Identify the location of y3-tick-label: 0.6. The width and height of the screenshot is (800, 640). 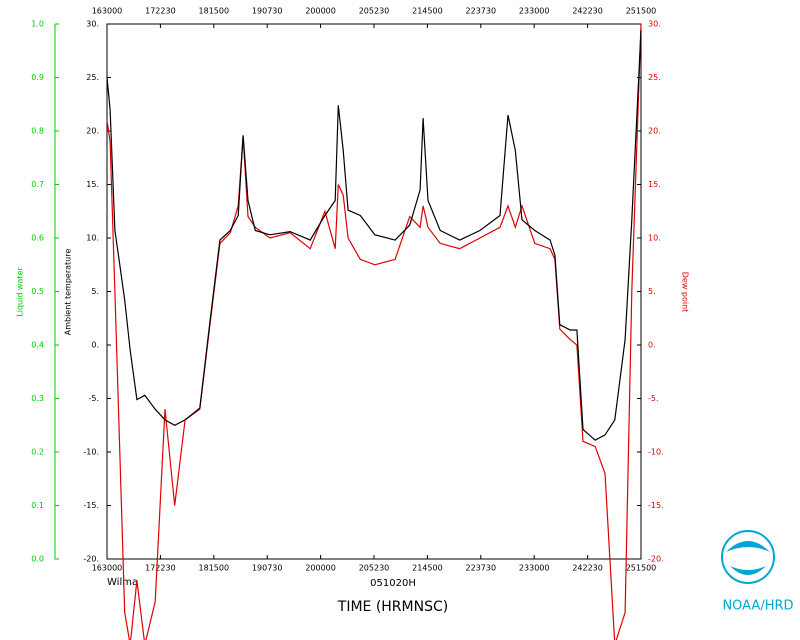
(37, 238).